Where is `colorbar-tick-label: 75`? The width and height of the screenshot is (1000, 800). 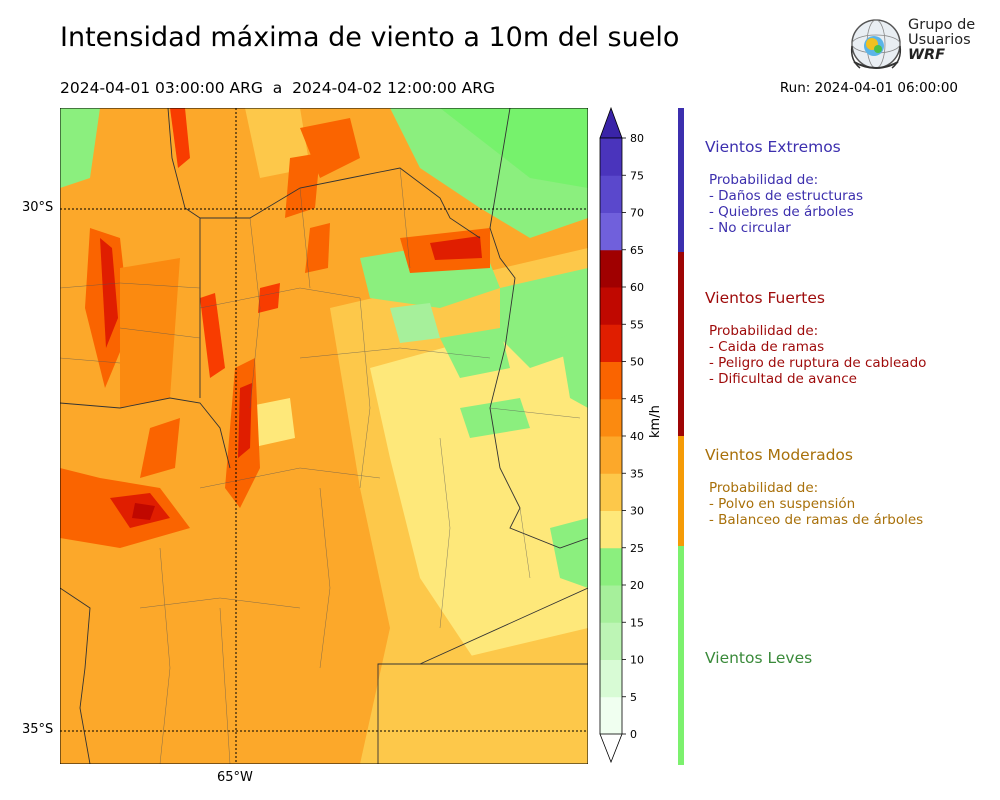
colorbar-tick-label: 75 is located at coordinates (637, 175).